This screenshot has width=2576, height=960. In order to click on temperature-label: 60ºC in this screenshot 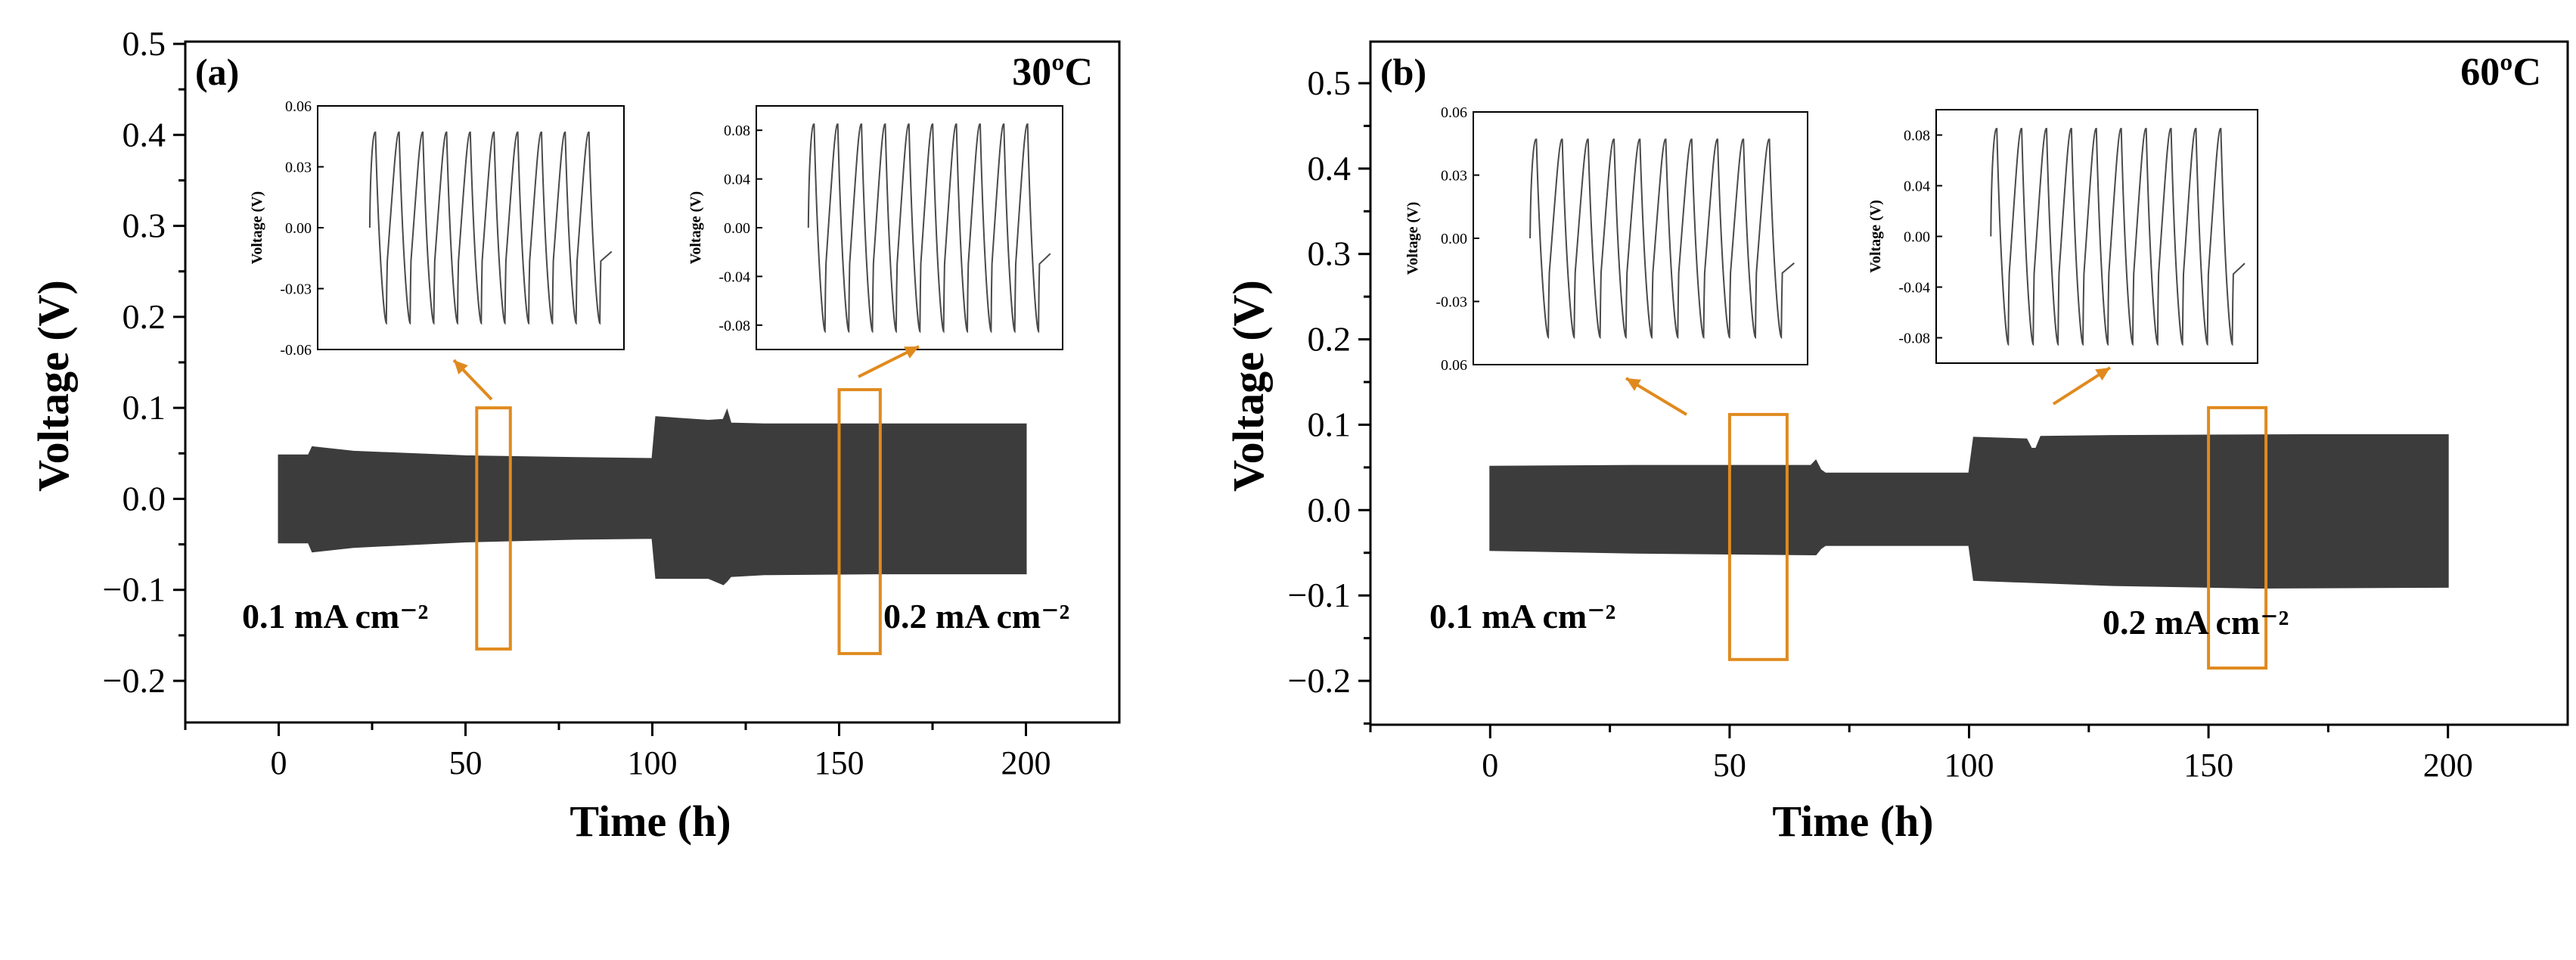, I will do `click(2500, 72)`.